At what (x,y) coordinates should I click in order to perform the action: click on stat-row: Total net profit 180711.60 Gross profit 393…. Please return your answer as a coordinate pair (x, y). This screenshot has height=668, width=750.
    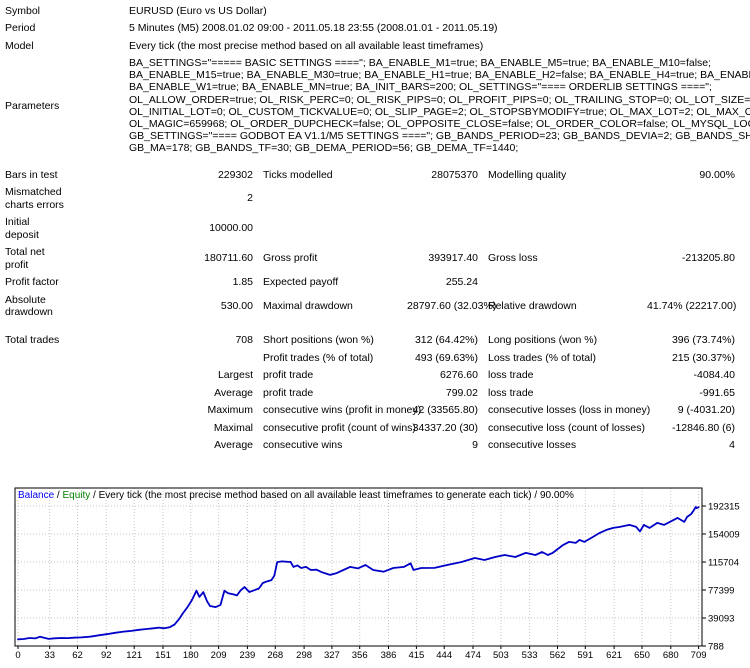
    Looking at the image, I should click on (370, 259).